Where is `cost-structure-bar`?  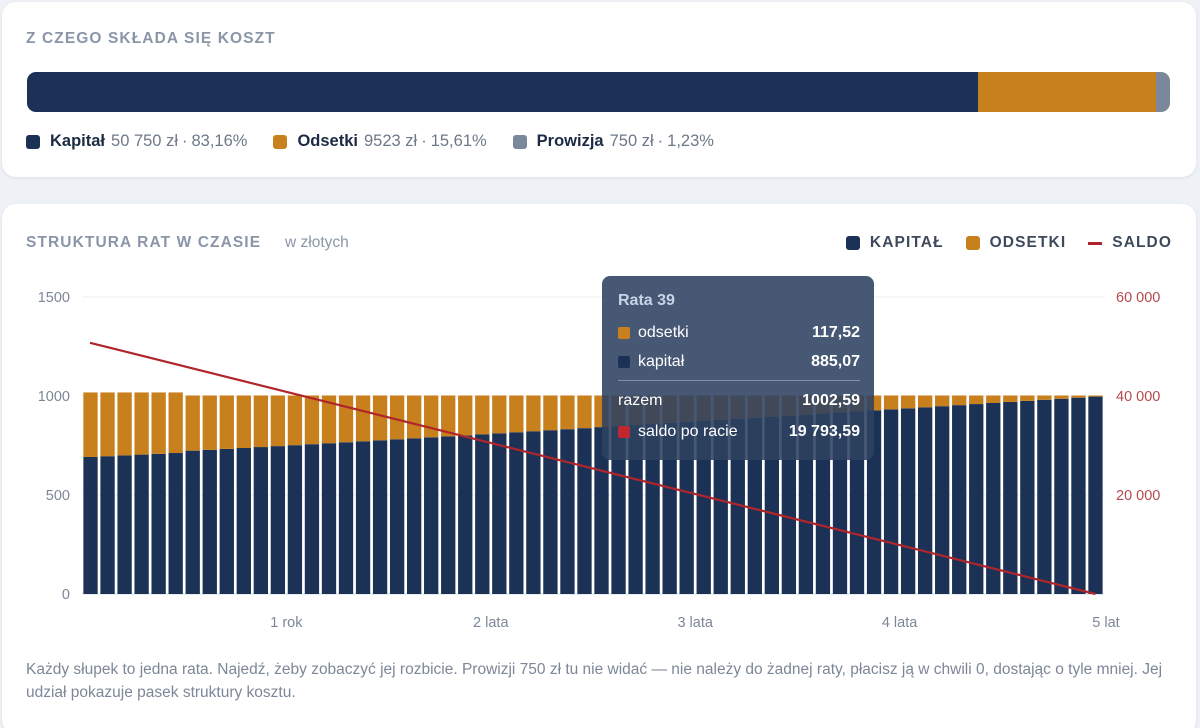 cost-structure-bar is located at coordinates (598, 92).